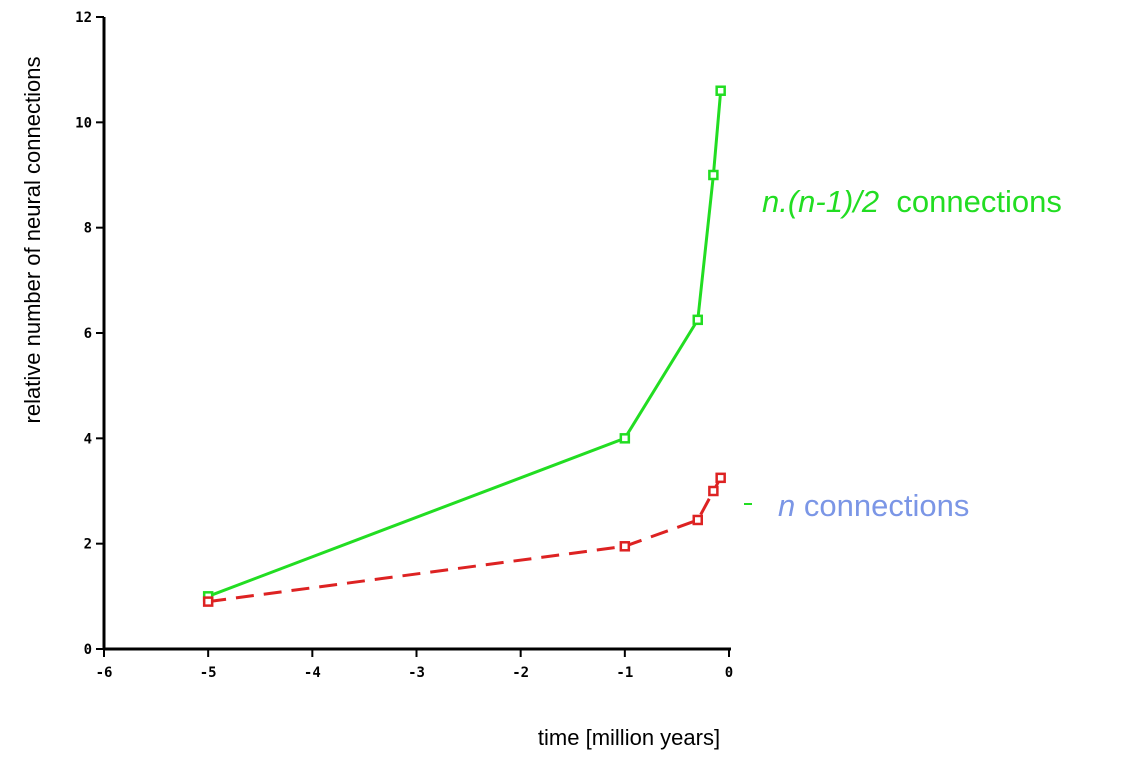 Image resolution: width=1124 pixels, height=758 pixels. What do you see at coordinates (629, 737) in the screenshot?
I see `x-axis-title: time [million years]` at bounding box center [629, 737].